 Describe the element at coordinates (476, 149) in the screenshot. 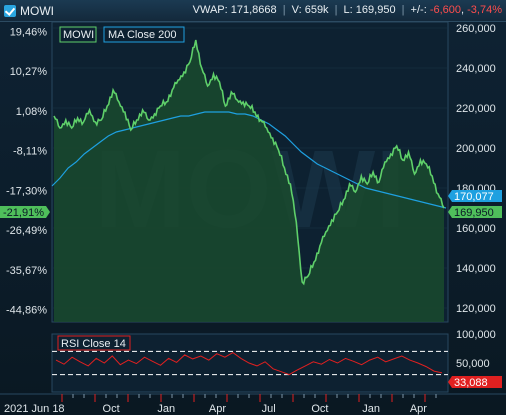

I see `right-tick-label: 200,000` at that location.